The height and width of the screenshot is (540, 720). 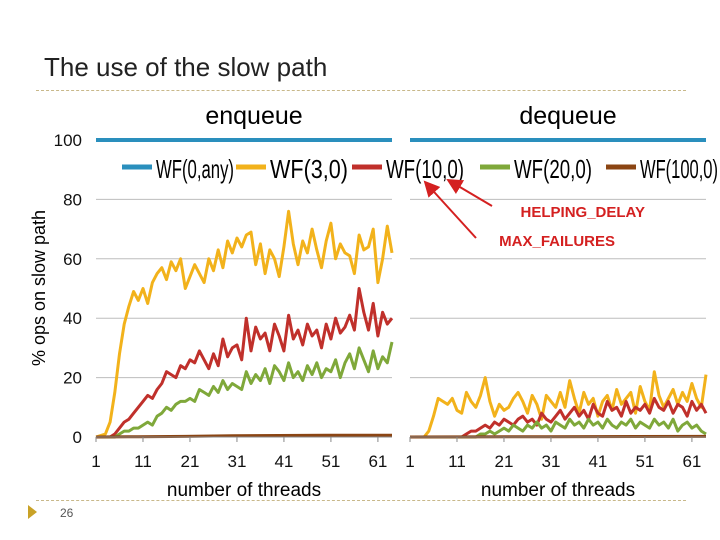 I want to click on annotation-max-failures: MAX_FAILURES, so click(x=557, y=241).